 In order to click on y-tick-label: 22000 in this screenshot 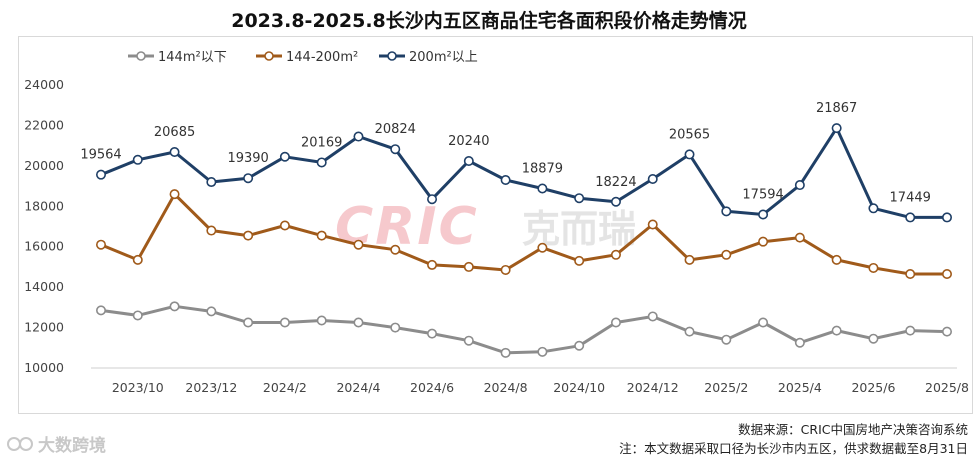, I will do `click(44, 124)`.